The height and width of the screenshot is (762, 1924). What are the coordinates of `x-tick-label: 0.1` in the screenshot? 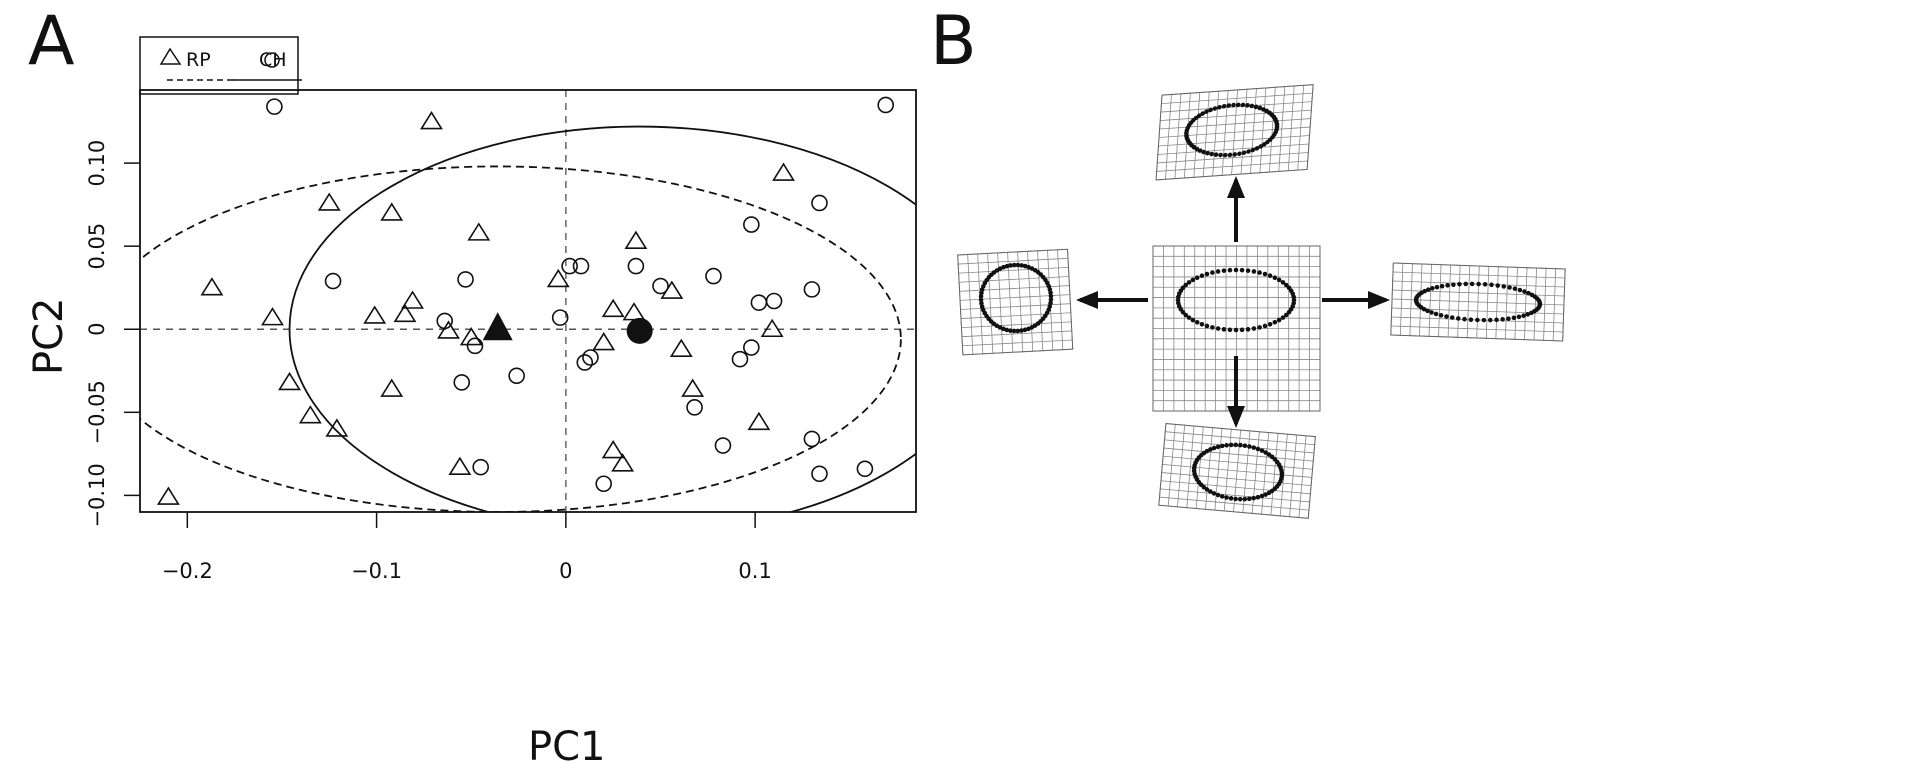 It's located at (754, 571).